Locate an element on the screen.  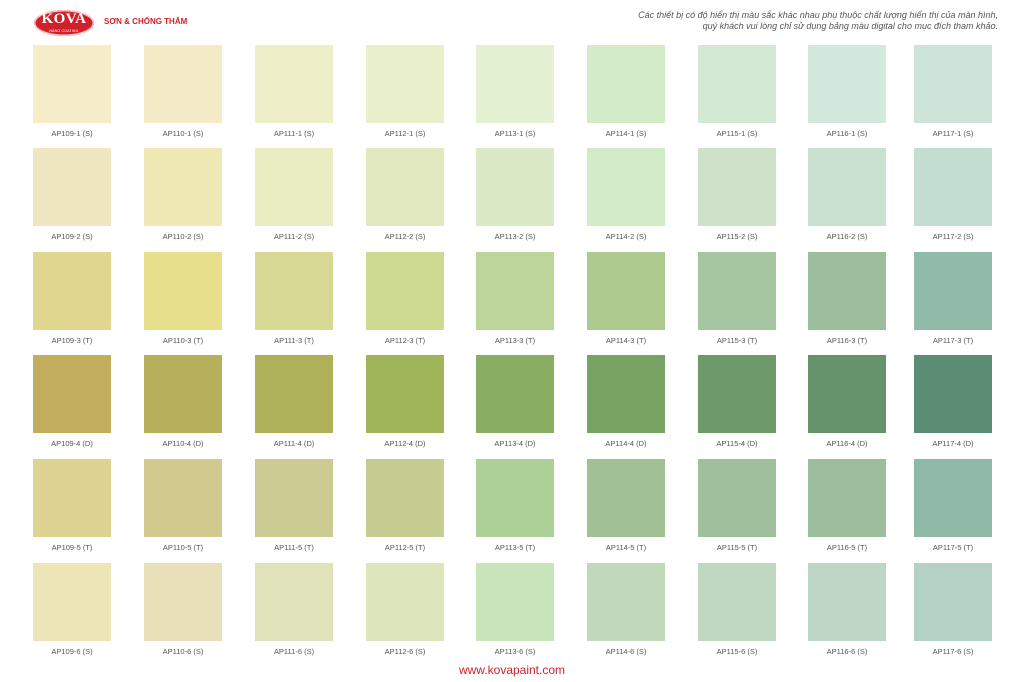
color-code-label: AP110-1 (S) is located at coordinates (183, 133).